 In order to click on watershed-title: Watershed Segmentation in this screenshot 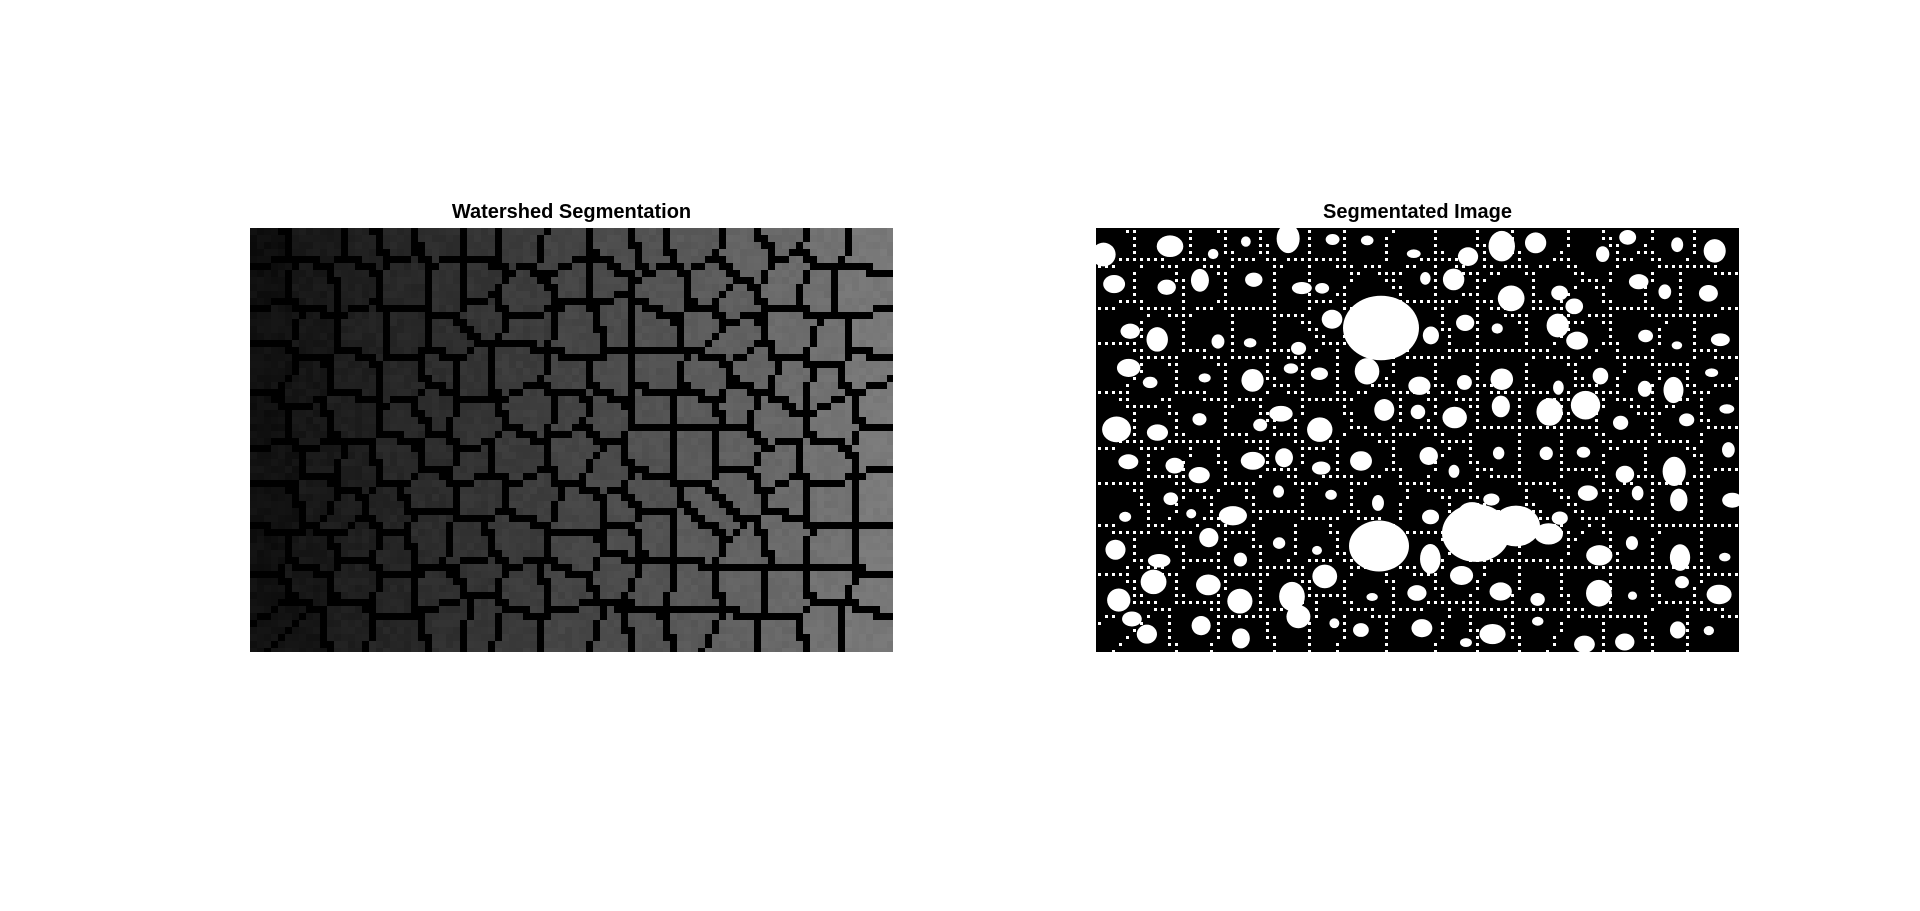, I will do `click(571, 212)`.